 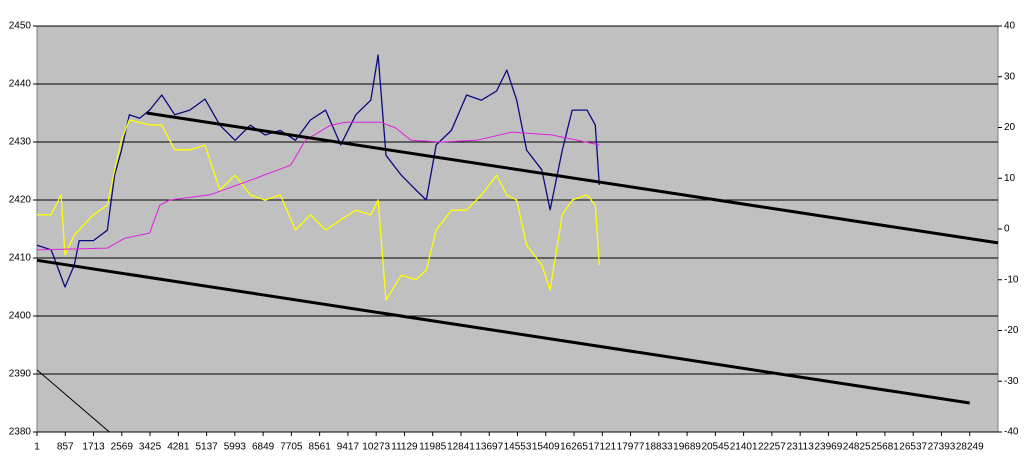 What do you see at coordinates (263, 447) in the screenshot?
I see `x-tick-label: 6849` at bounding box center [263, 447].